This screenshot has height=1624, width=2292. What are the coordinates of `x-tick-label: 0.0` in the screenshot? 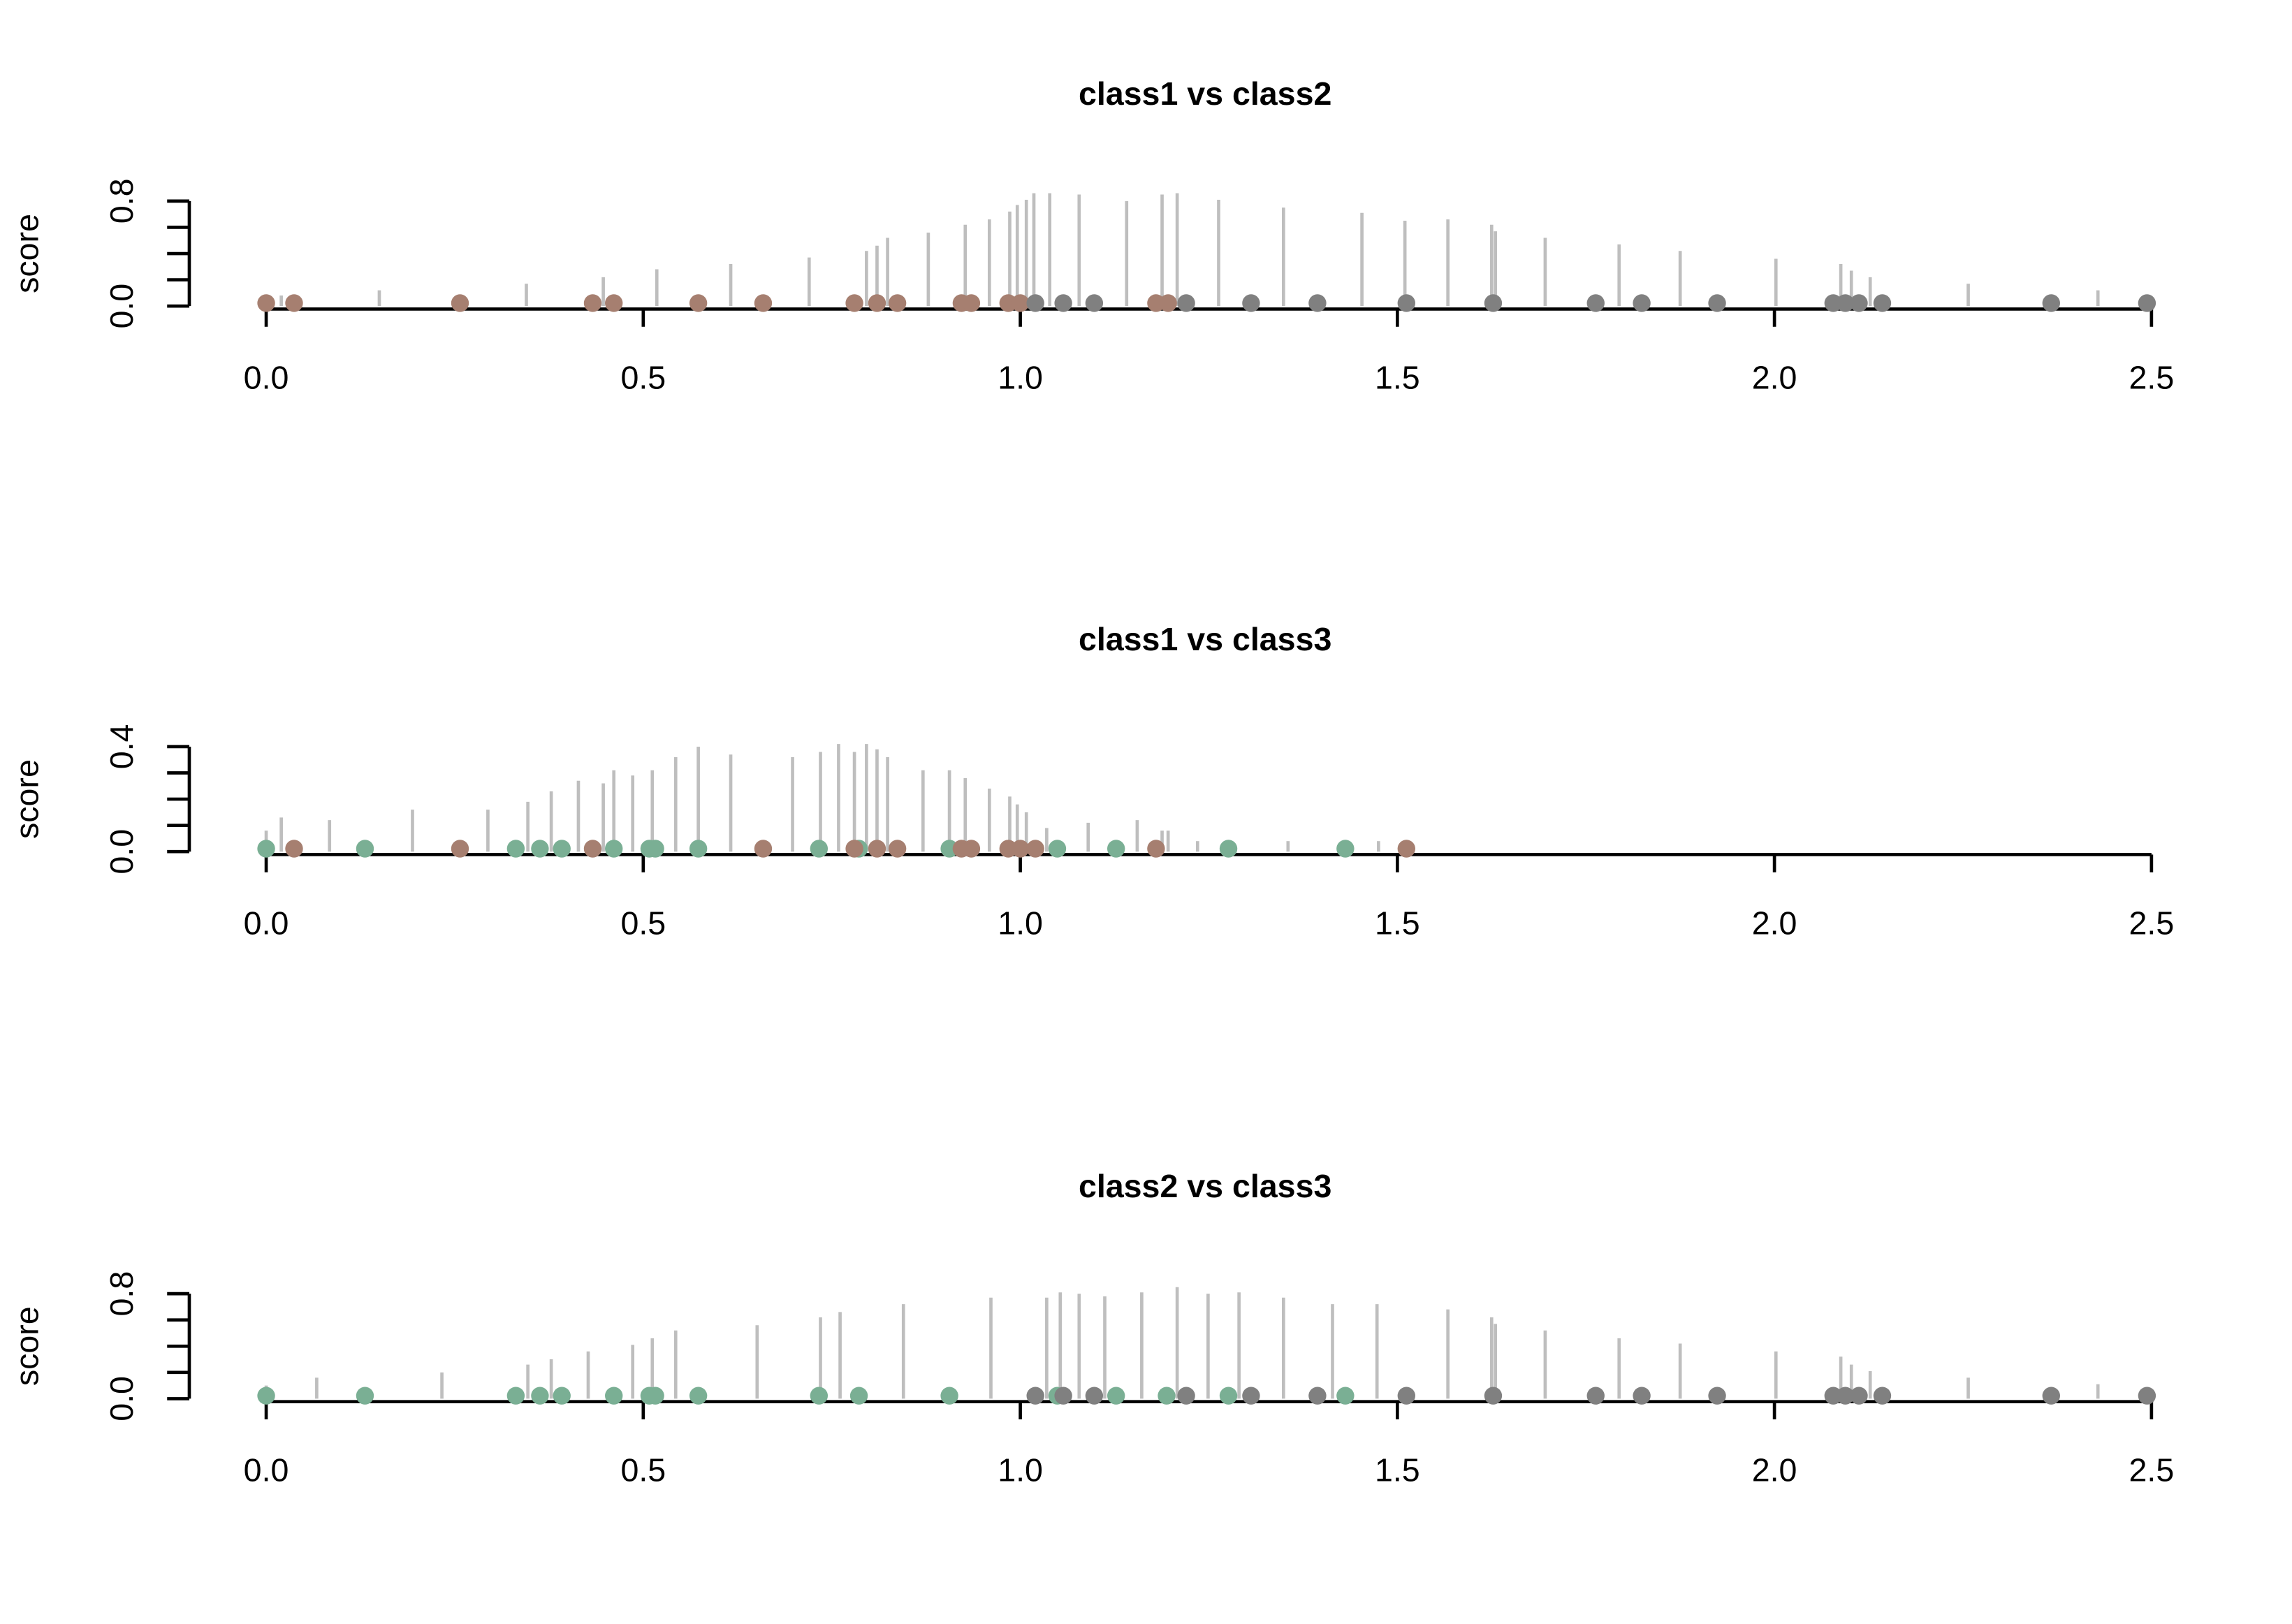 It's located at (266, 923).